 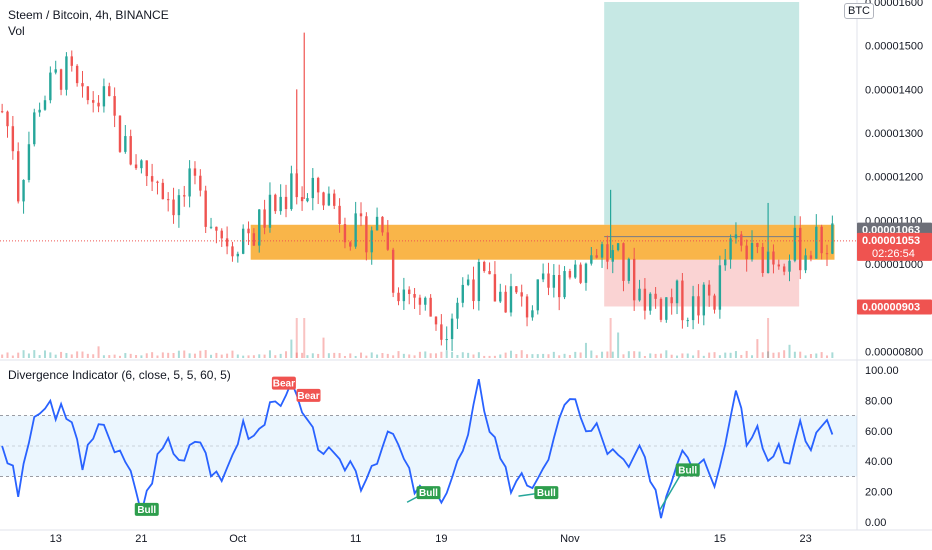 What do you see at coordinates (891, 307) in the screenshot?
I see `price-label: 0.00000903` at bounding box center [891, 307].